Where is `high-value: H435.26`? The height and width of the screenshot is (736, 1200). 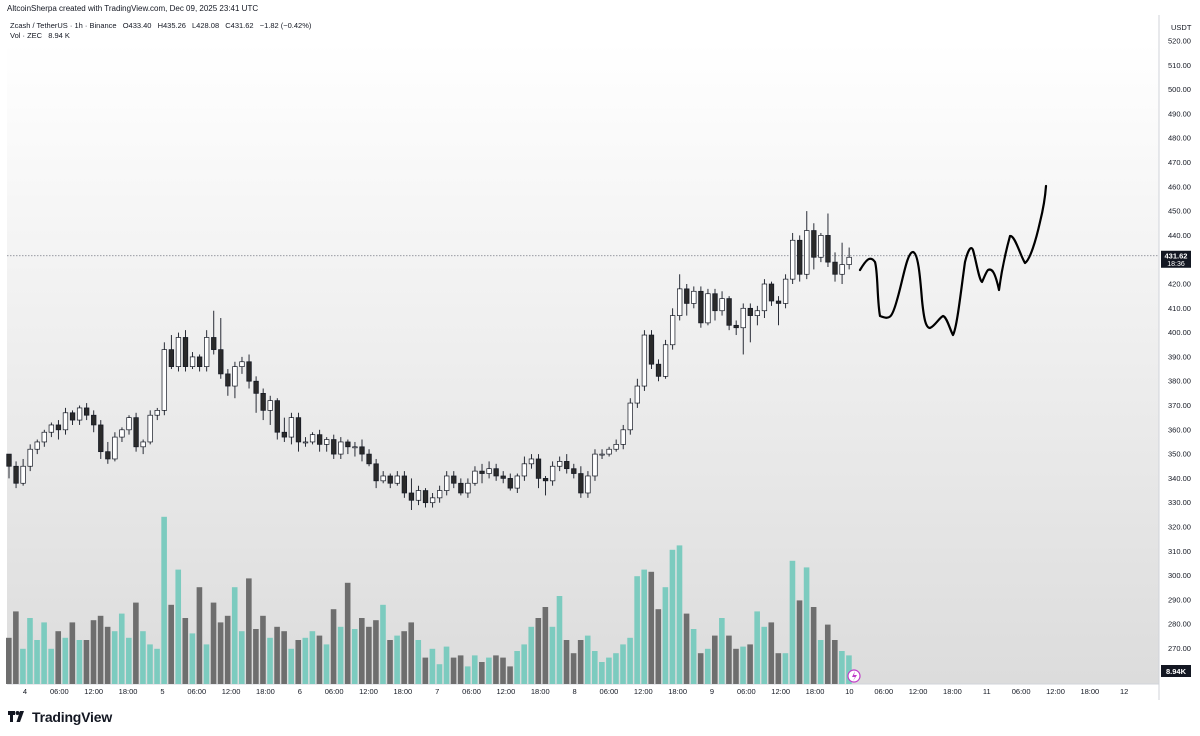 high-value: H435.26 is located at coordinates (171, 25).